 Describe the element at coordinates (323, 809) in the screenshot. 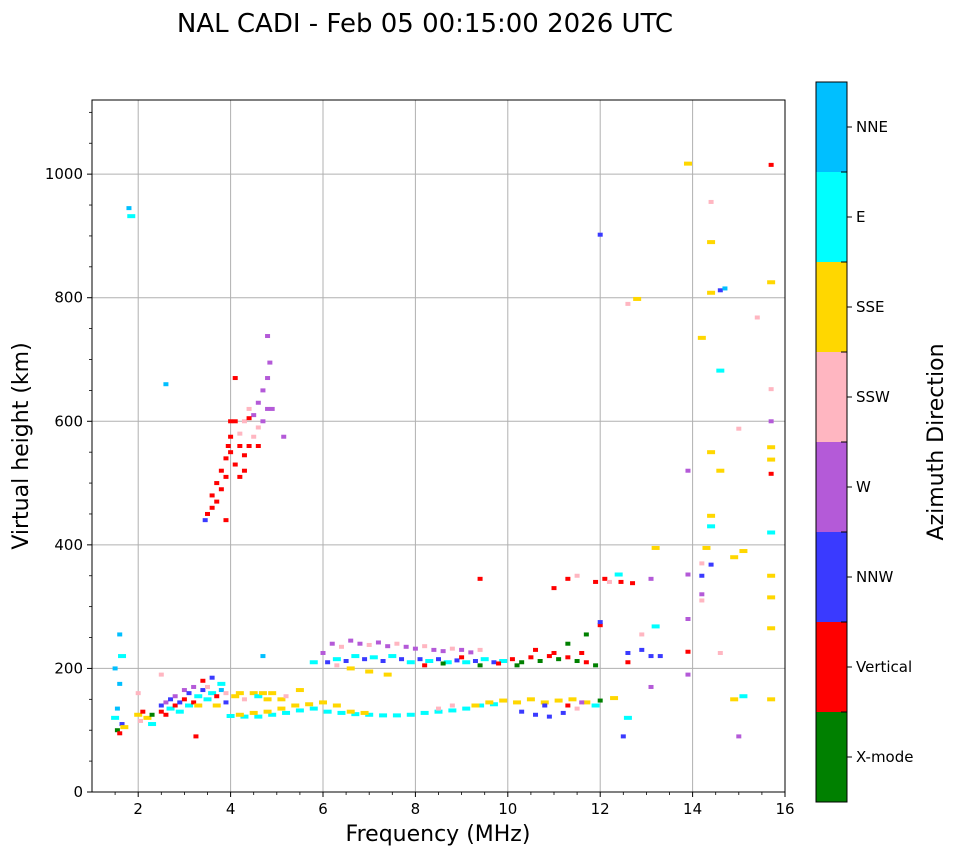

I see `x-tick-label: 6` at that location.